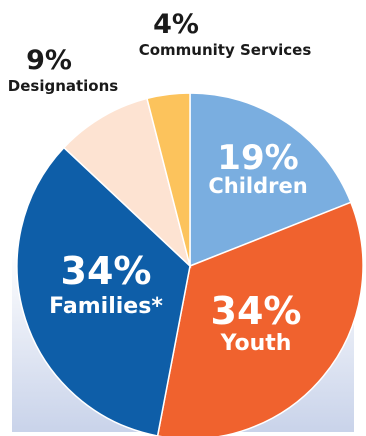 The image size is (366, 436). Describe the element at coordinates (106, 306) in the screenshot. I see `families-category-label: Families*` at that location.